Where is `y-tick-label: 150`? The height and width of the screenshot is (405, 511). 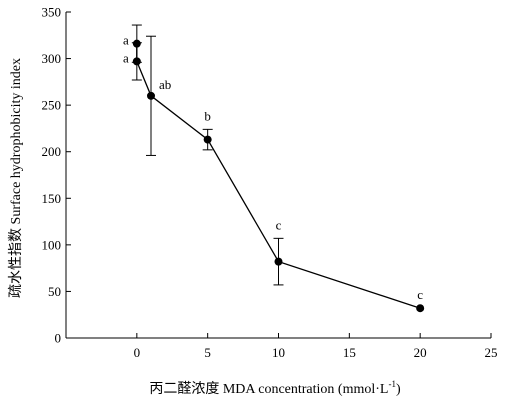
y-tick-label: 150 is located at coordinates (52, 198).